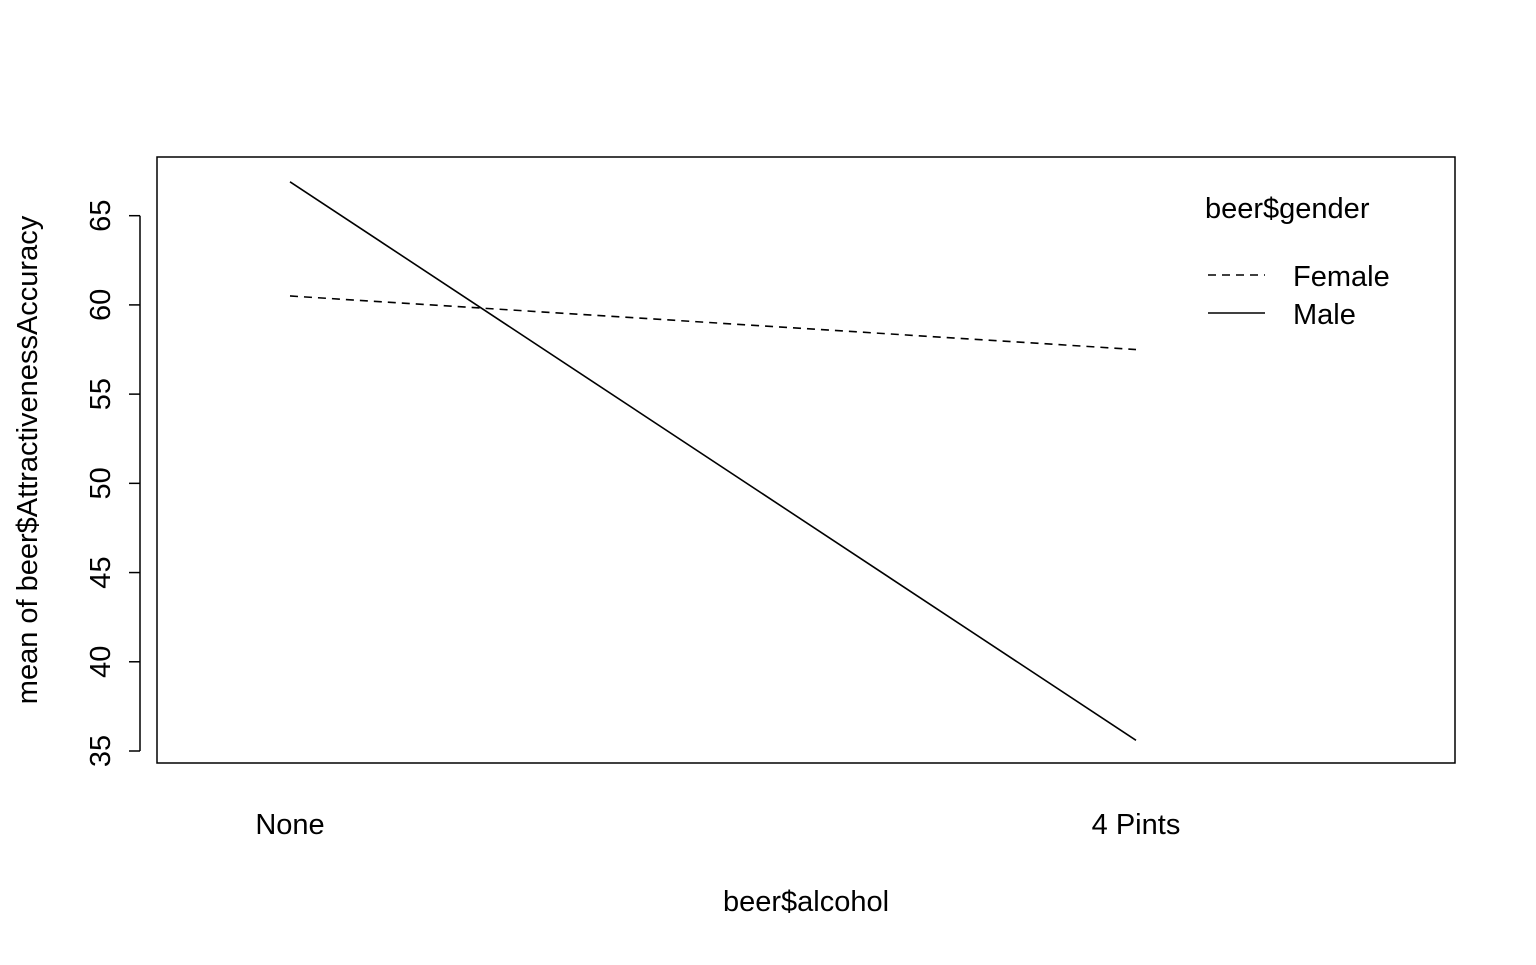 The height and width of the screenshot is (965, 1536). What do you see at coordinates (1136, 825) in the screenshot?
I see `x-tick-label: 4 Pints` at bounding box center [1136, 825].